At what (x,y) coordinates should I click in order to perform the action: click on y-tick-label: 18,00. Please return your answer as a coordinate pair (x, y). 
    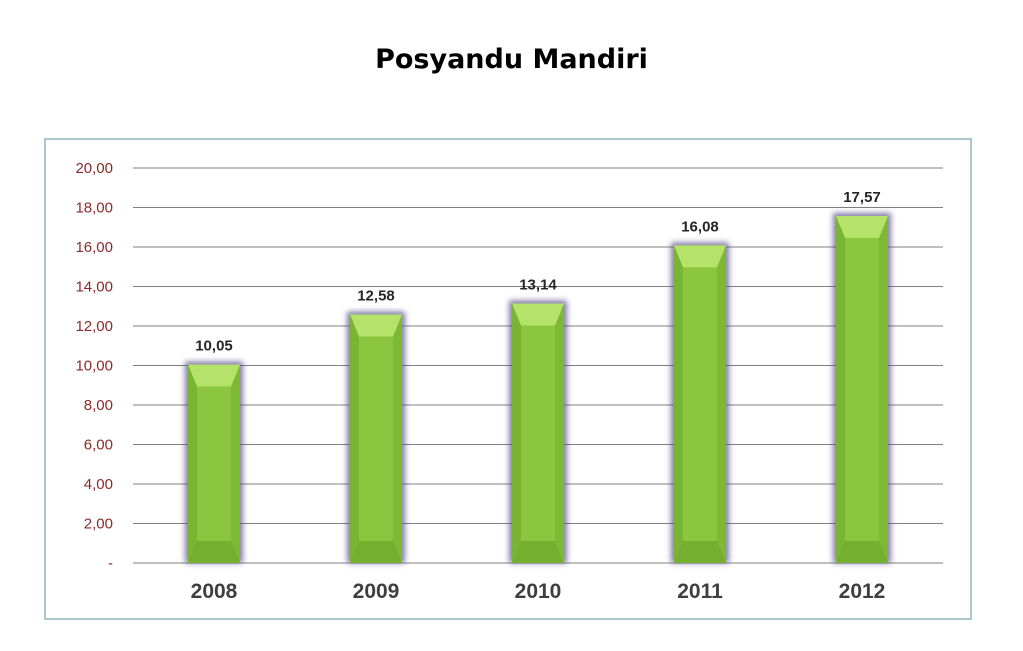
    Looking at the image, I should click on (94, 208).